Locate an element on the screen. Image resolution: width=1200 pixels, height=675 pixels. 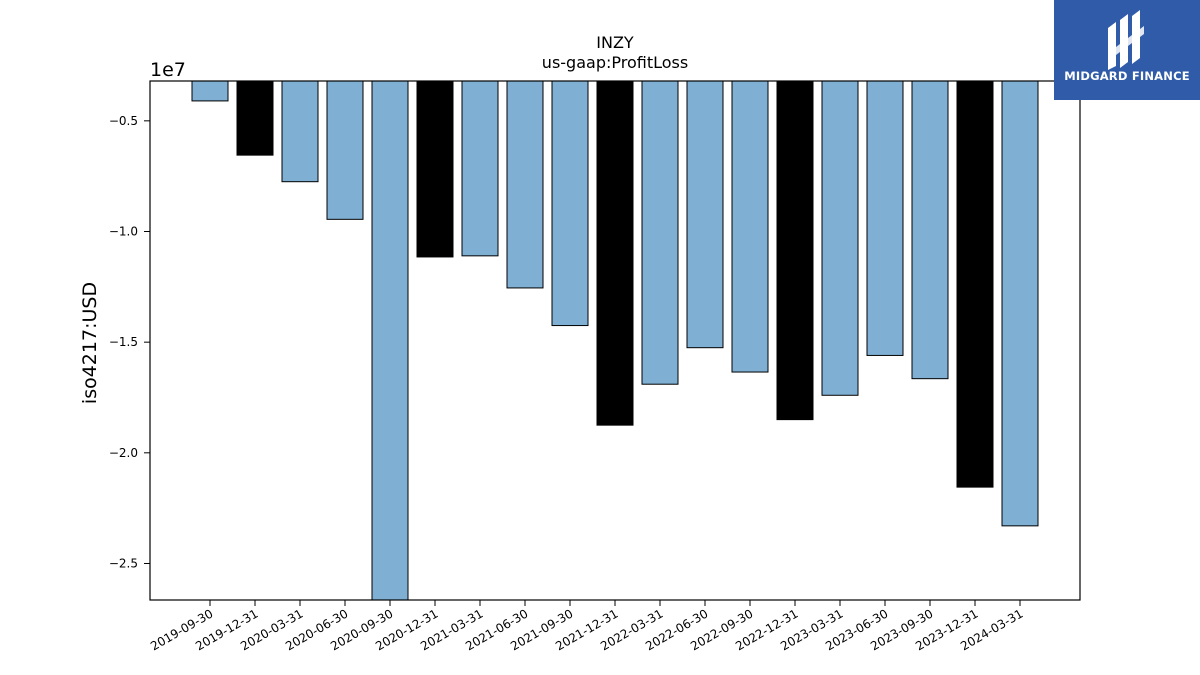
y-tick-label: −2.5 is located at coordinates (123, 563).